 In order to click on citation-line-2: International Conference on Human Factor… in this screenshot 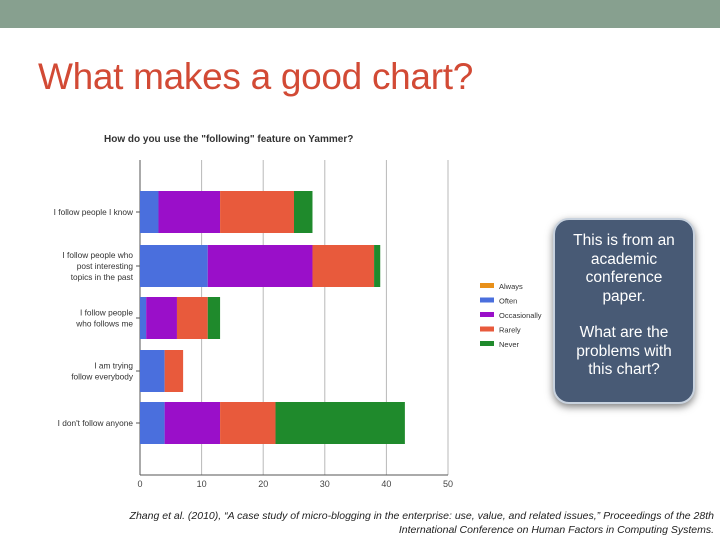, I will do `click(556, 530)`.